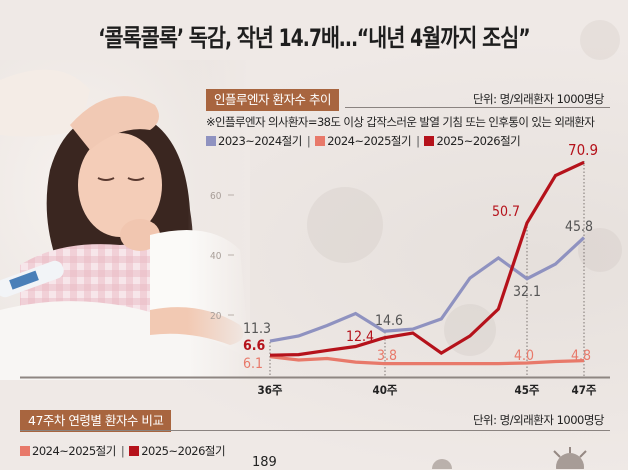 The image size is (628, 470). What do you see at coordinates (216, 196) in the screenshot?
I see `y-tick-60: 60` at bounding box center [216, 196].